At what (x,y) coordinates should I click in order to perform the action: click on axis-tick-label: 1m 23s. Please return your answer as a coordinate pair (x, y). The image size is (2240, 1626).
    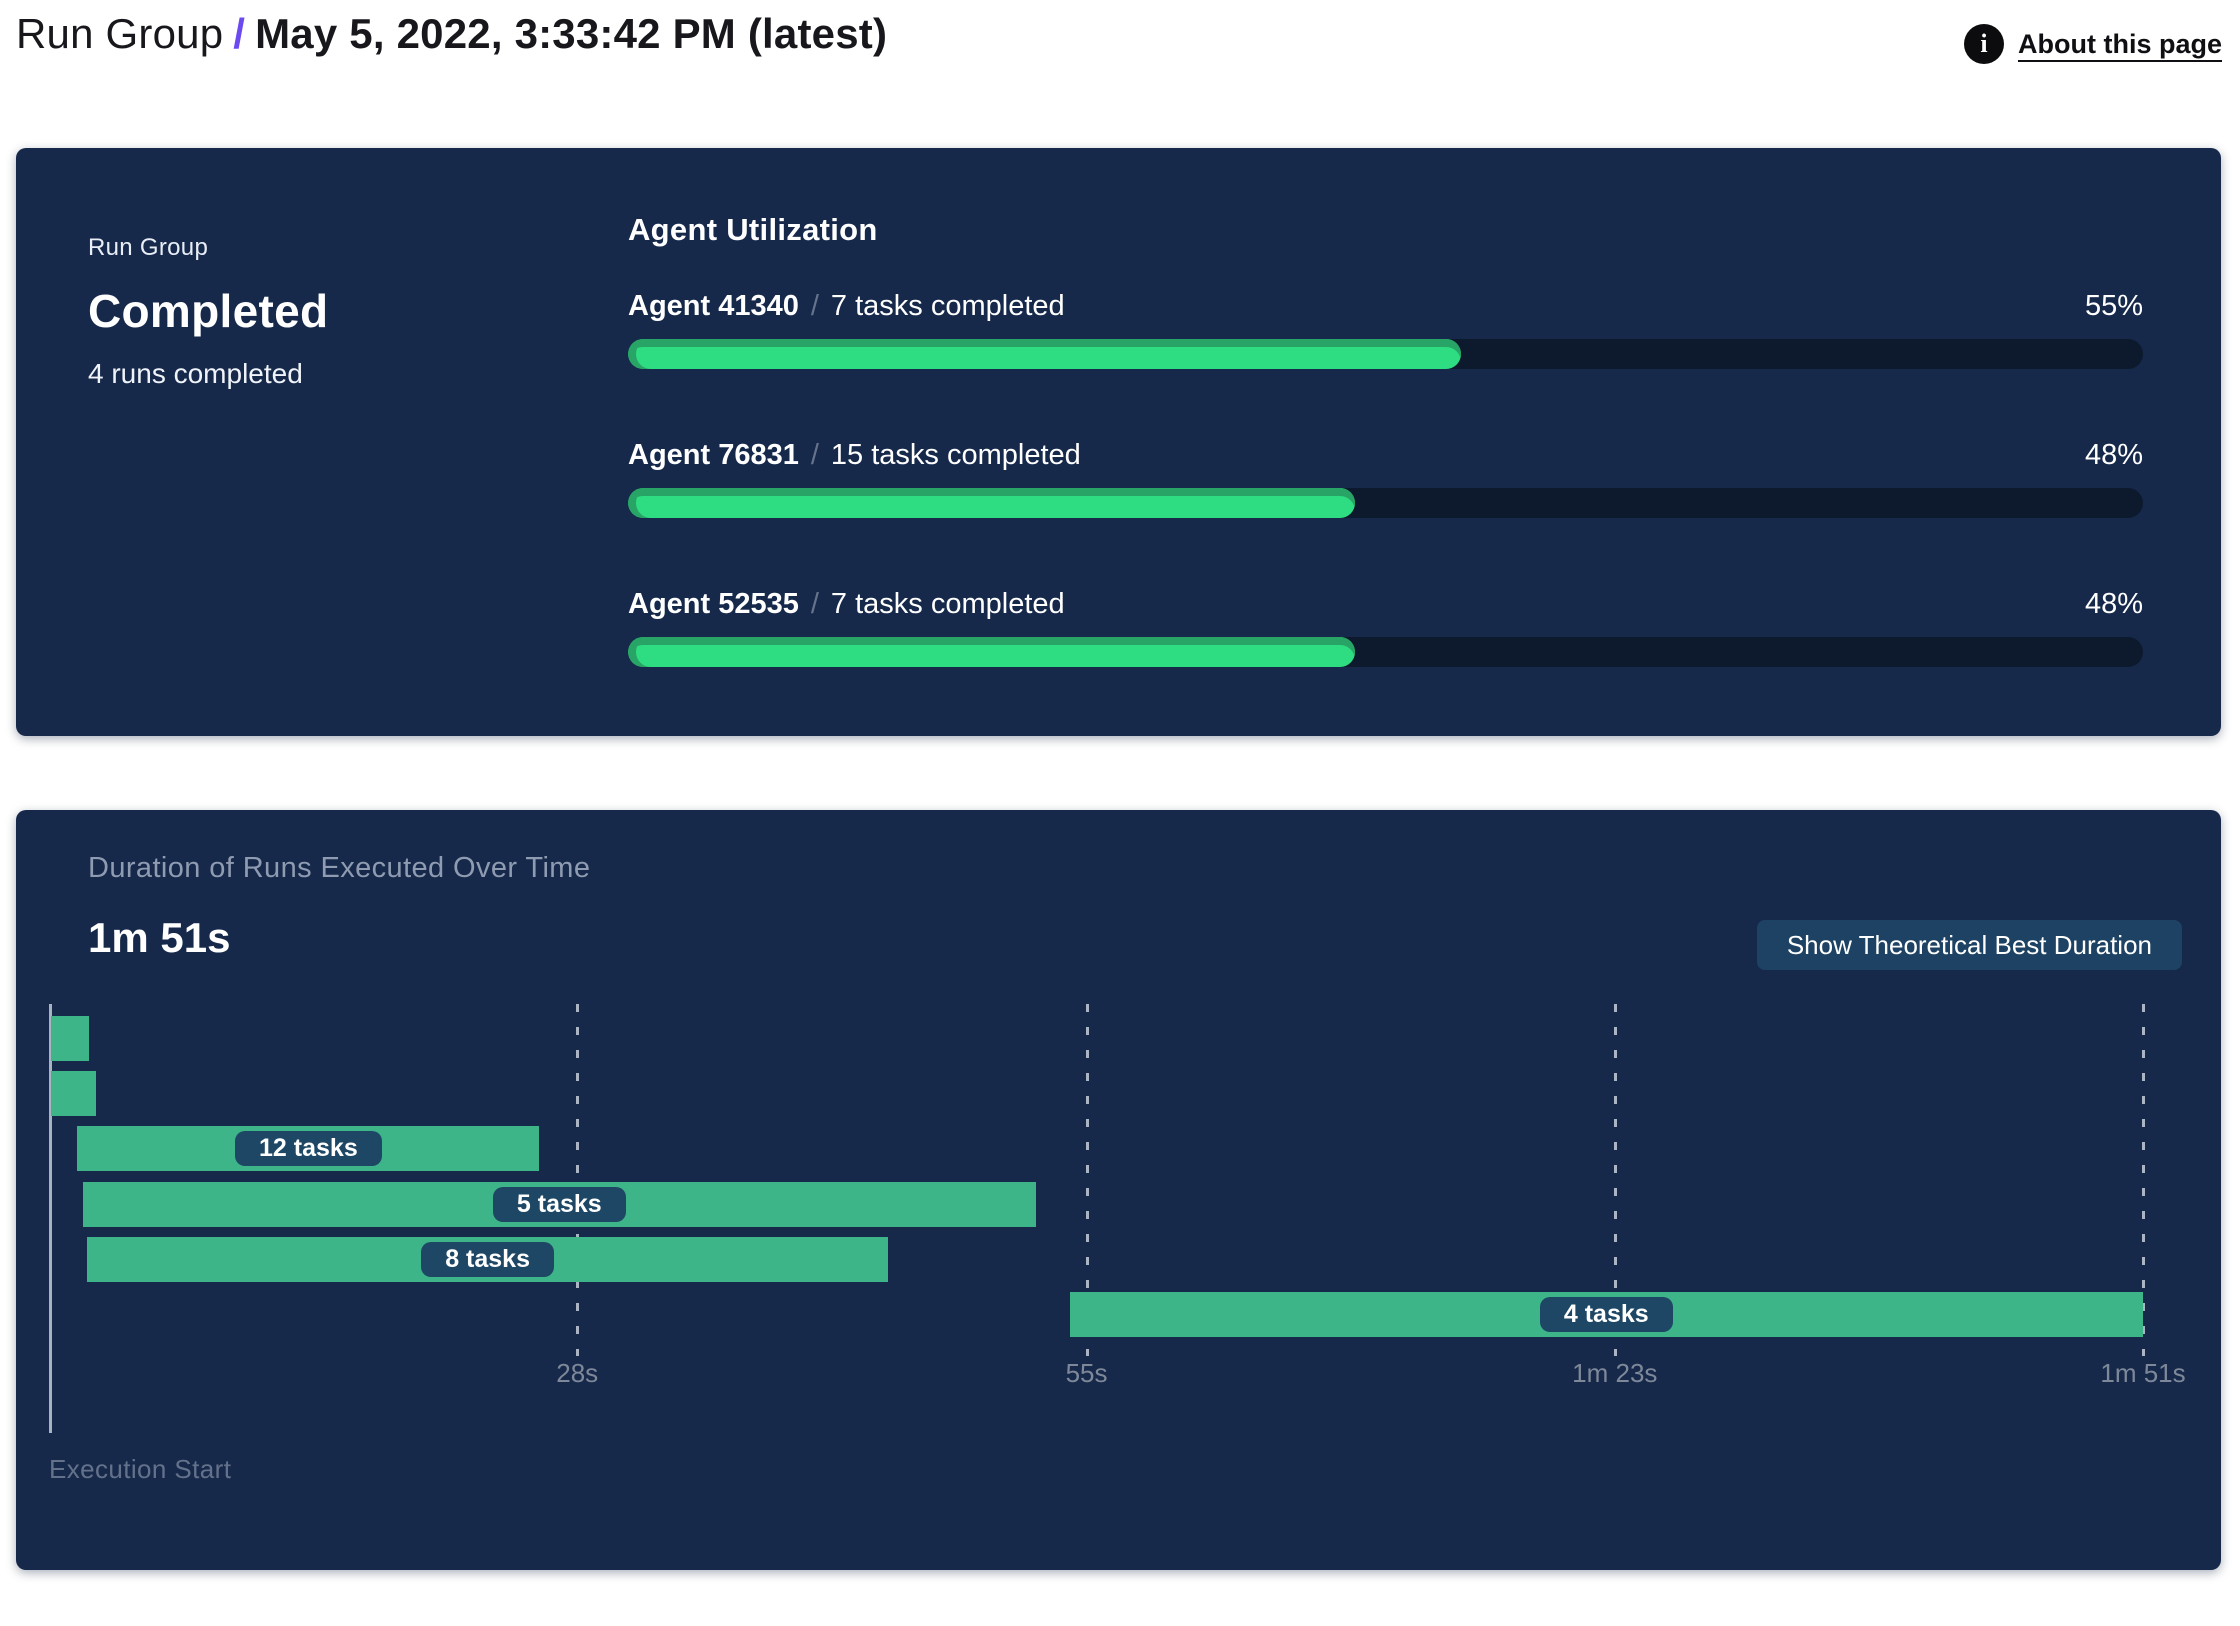
    Looking at the image, I should click on (1615, 1373).